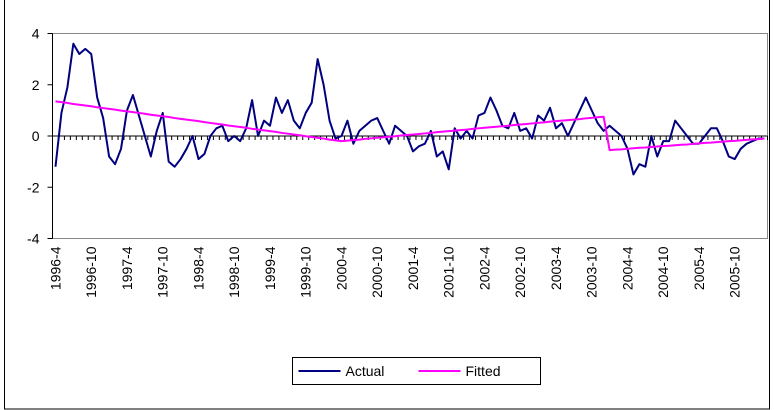 This screenshot has width=774, height=410. What do you see at coordinates (36, 34) in the screenshot?
I see `y-tick-label: 4` at bounding box center [36, 34].